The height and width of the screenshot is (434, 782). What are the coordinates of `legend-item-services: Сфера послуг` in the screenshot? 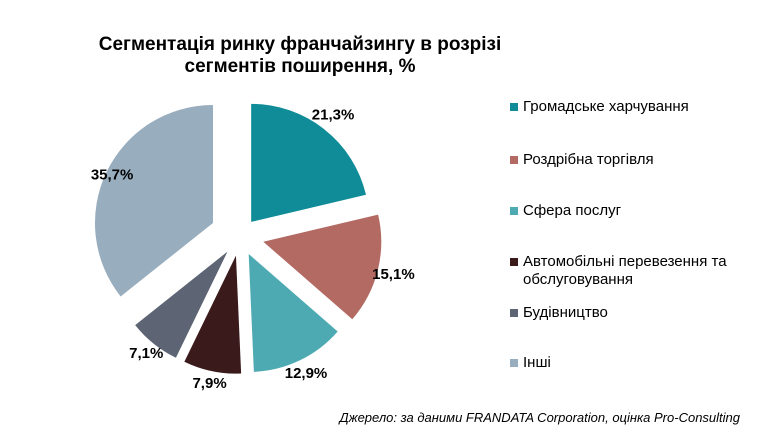 It's located at (565, 211).